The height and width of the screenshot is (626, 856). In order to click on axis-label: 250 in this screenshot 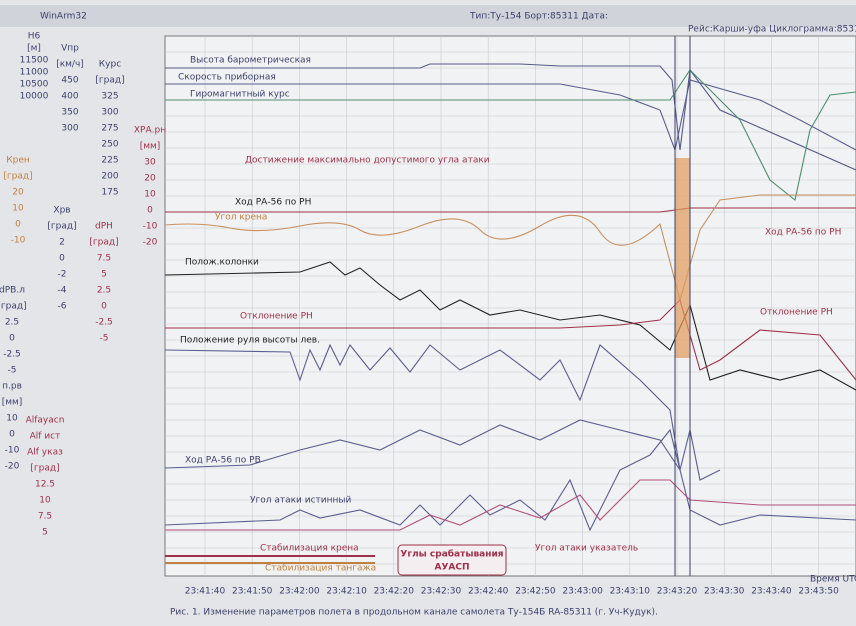, I will do `click(109, 145)`.